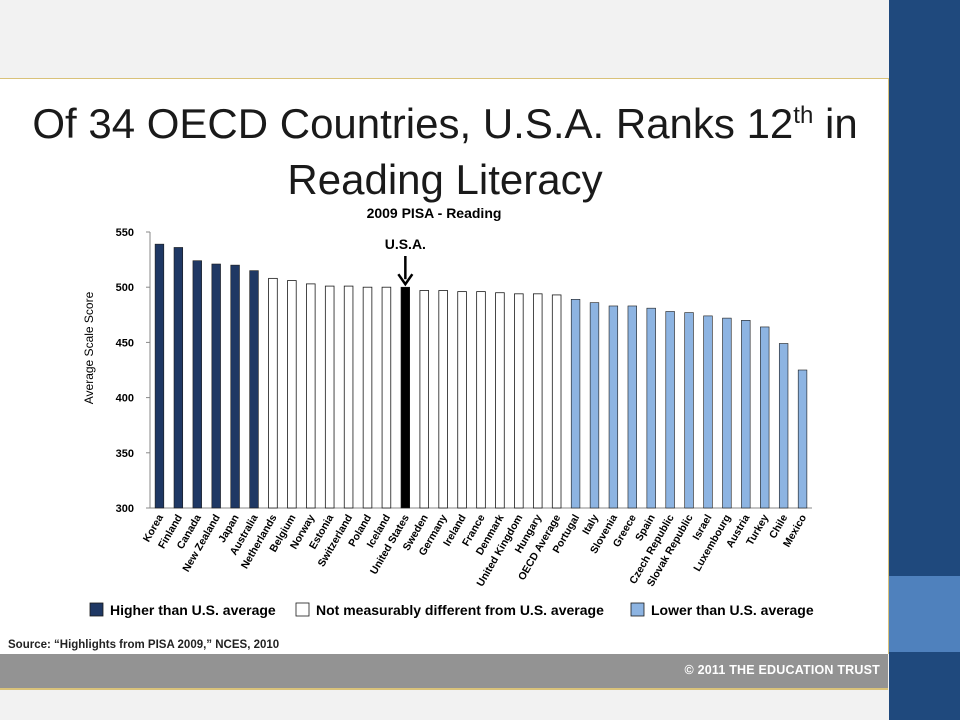 This screenshot has width=960, height=720. I want to click on right-decor-accent, so click(924, 614).